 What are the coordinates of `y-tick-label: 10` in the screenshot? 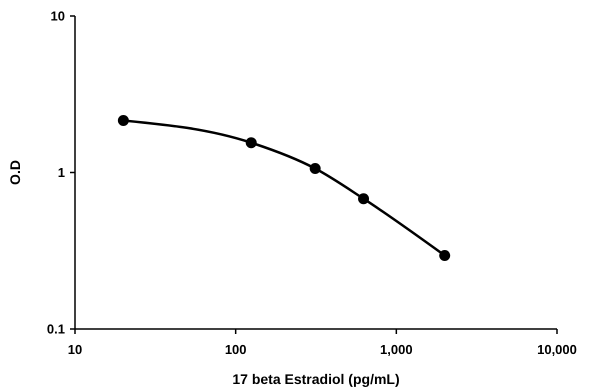 It's located at (57, 16).